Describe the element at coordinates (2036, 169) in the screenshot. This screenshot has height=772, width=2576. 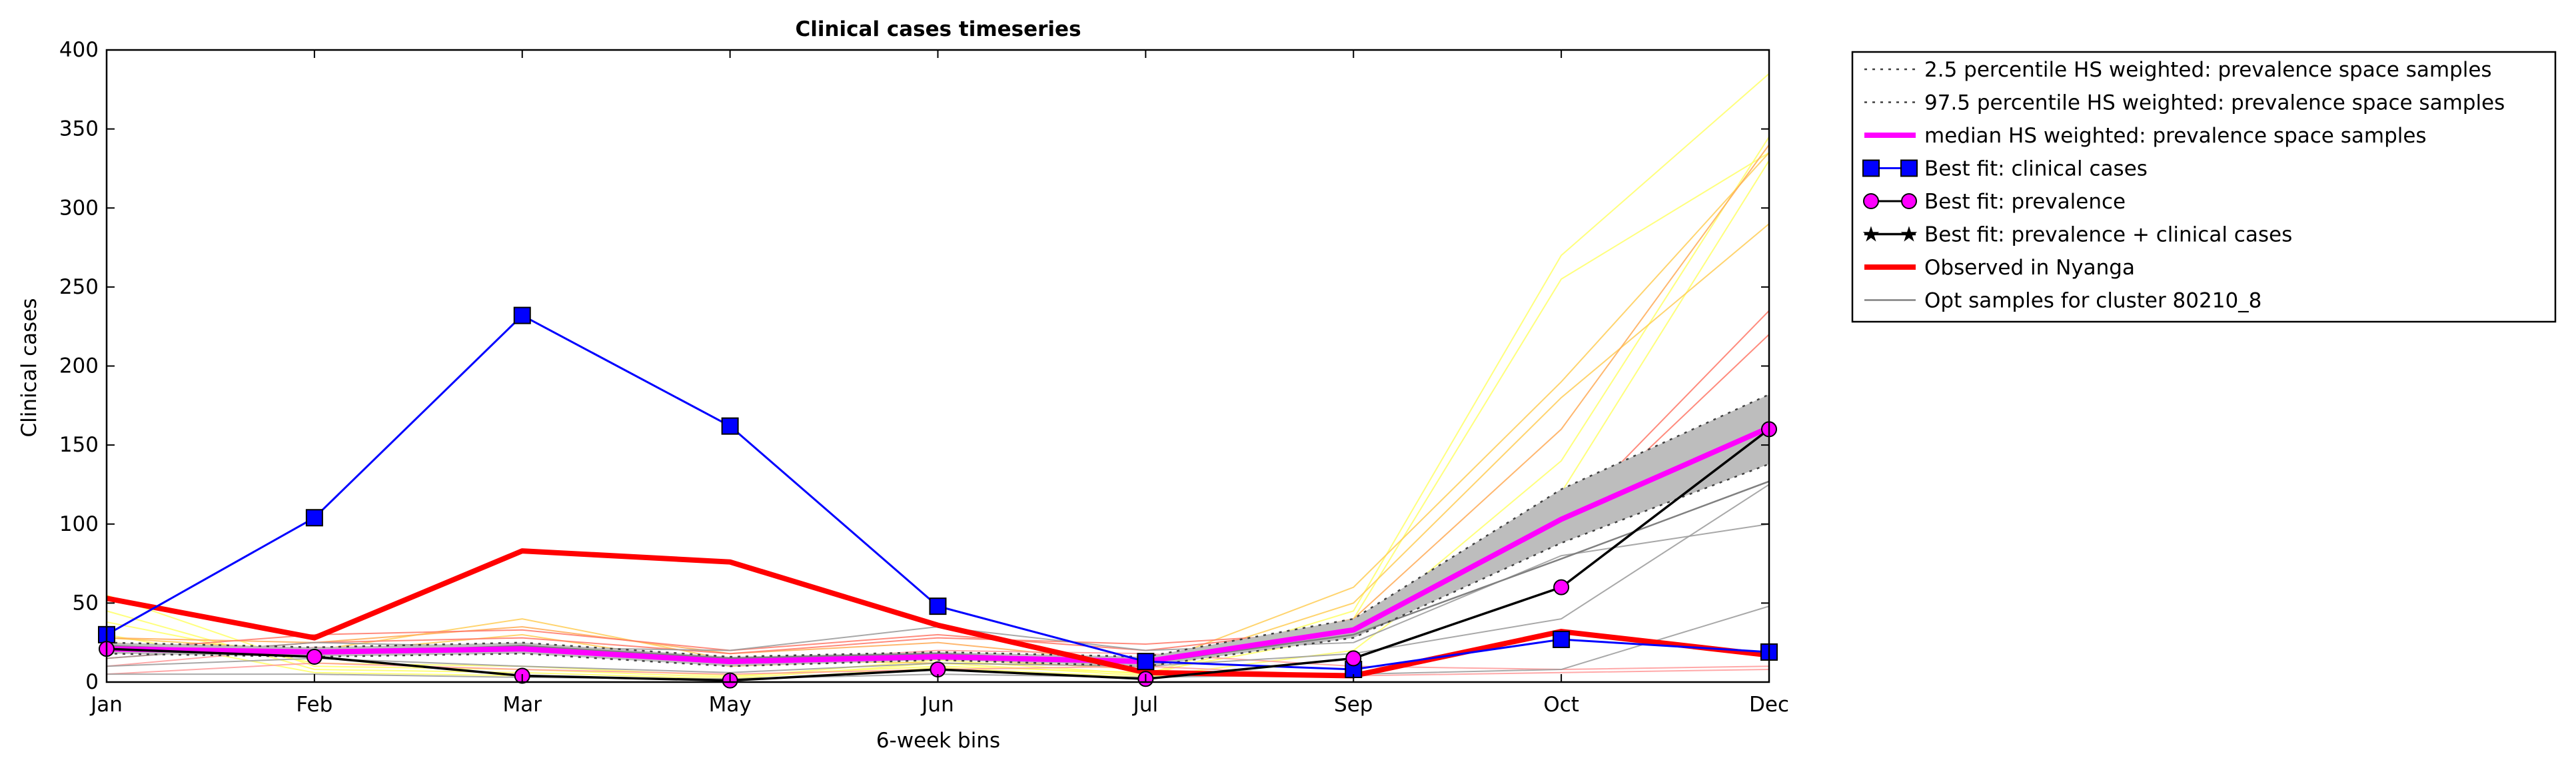
I see `legend-label: Best fit: clinical cases` at that location.